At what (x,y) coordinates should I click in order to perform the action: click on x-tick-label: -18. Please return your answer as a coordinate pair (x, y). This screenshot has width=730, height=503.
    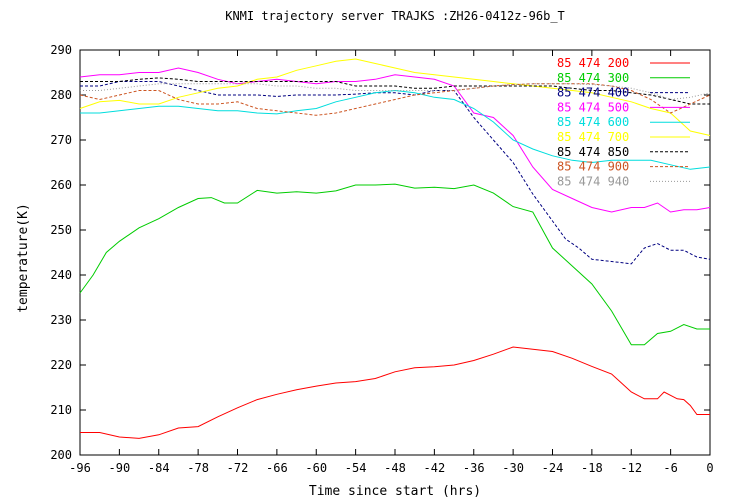
    Looking at the image, I should click on (592, 468).